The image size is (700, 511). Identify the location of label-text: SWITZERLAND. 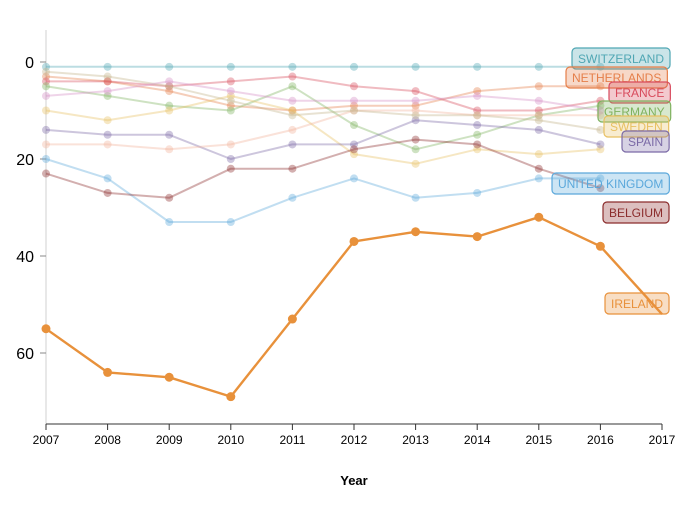
(621, 59).